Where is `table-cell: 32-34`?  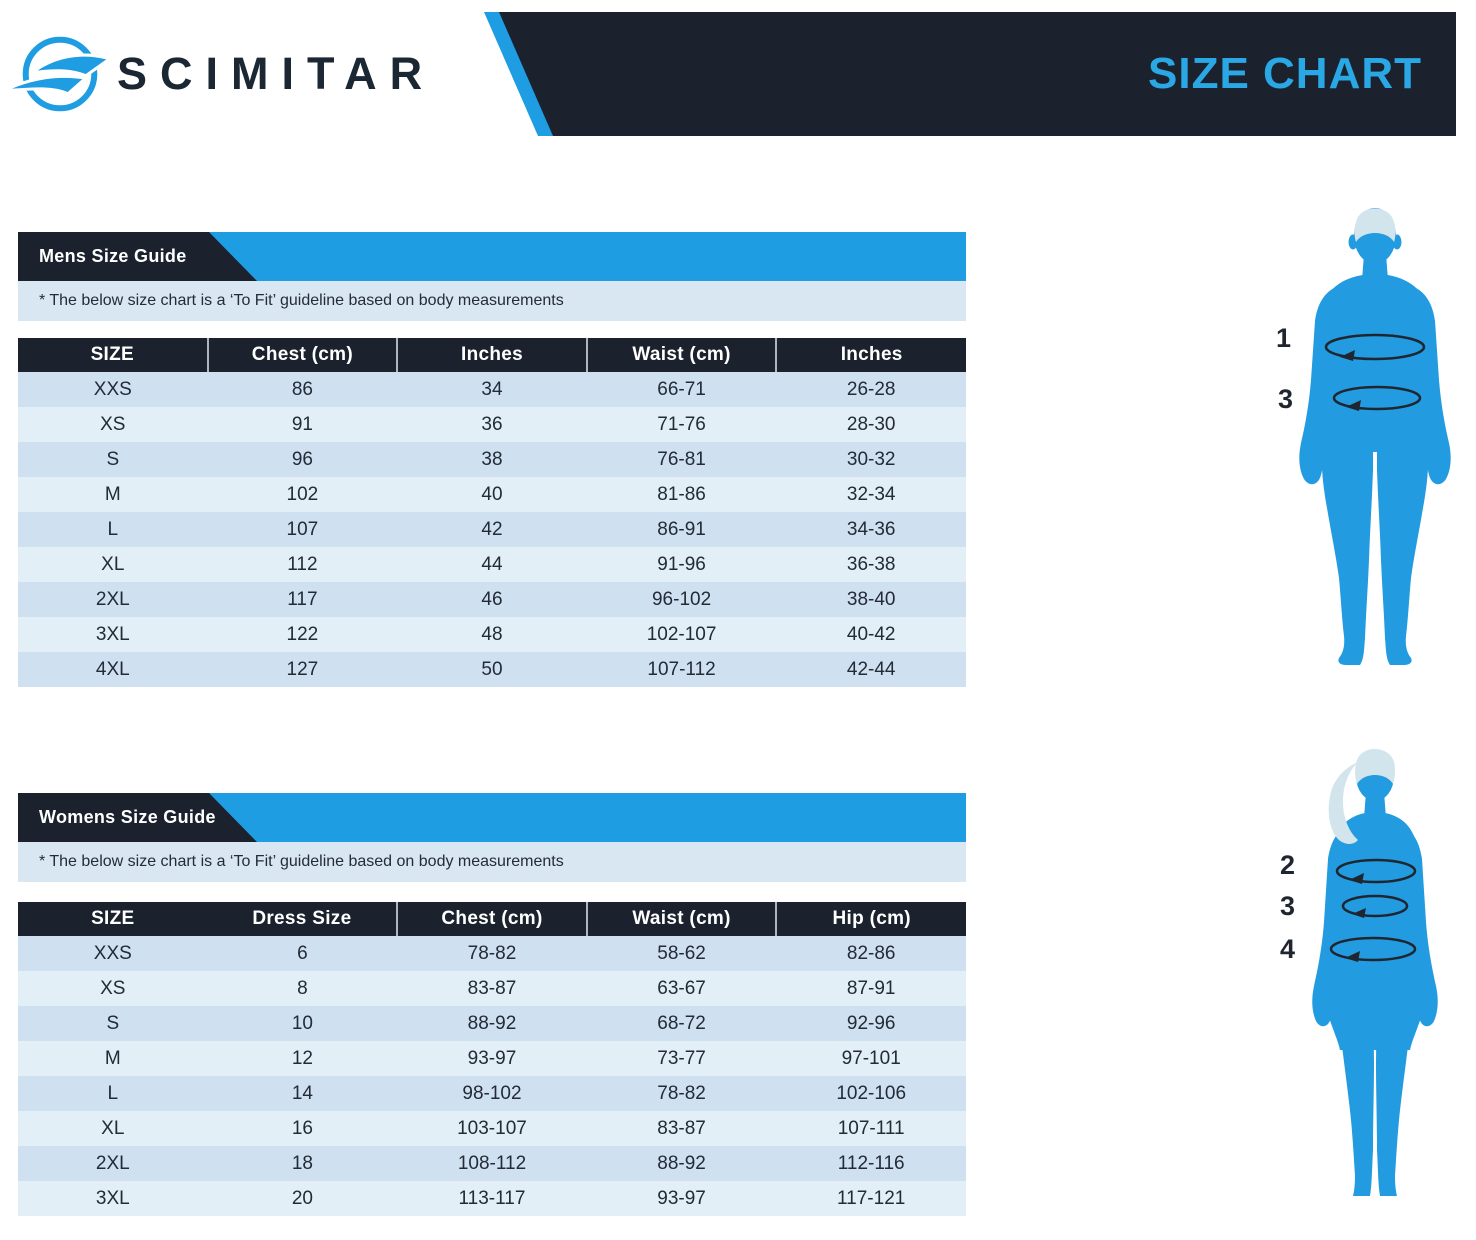
table-cell: 32-34 is located at coordinates (871, 494).